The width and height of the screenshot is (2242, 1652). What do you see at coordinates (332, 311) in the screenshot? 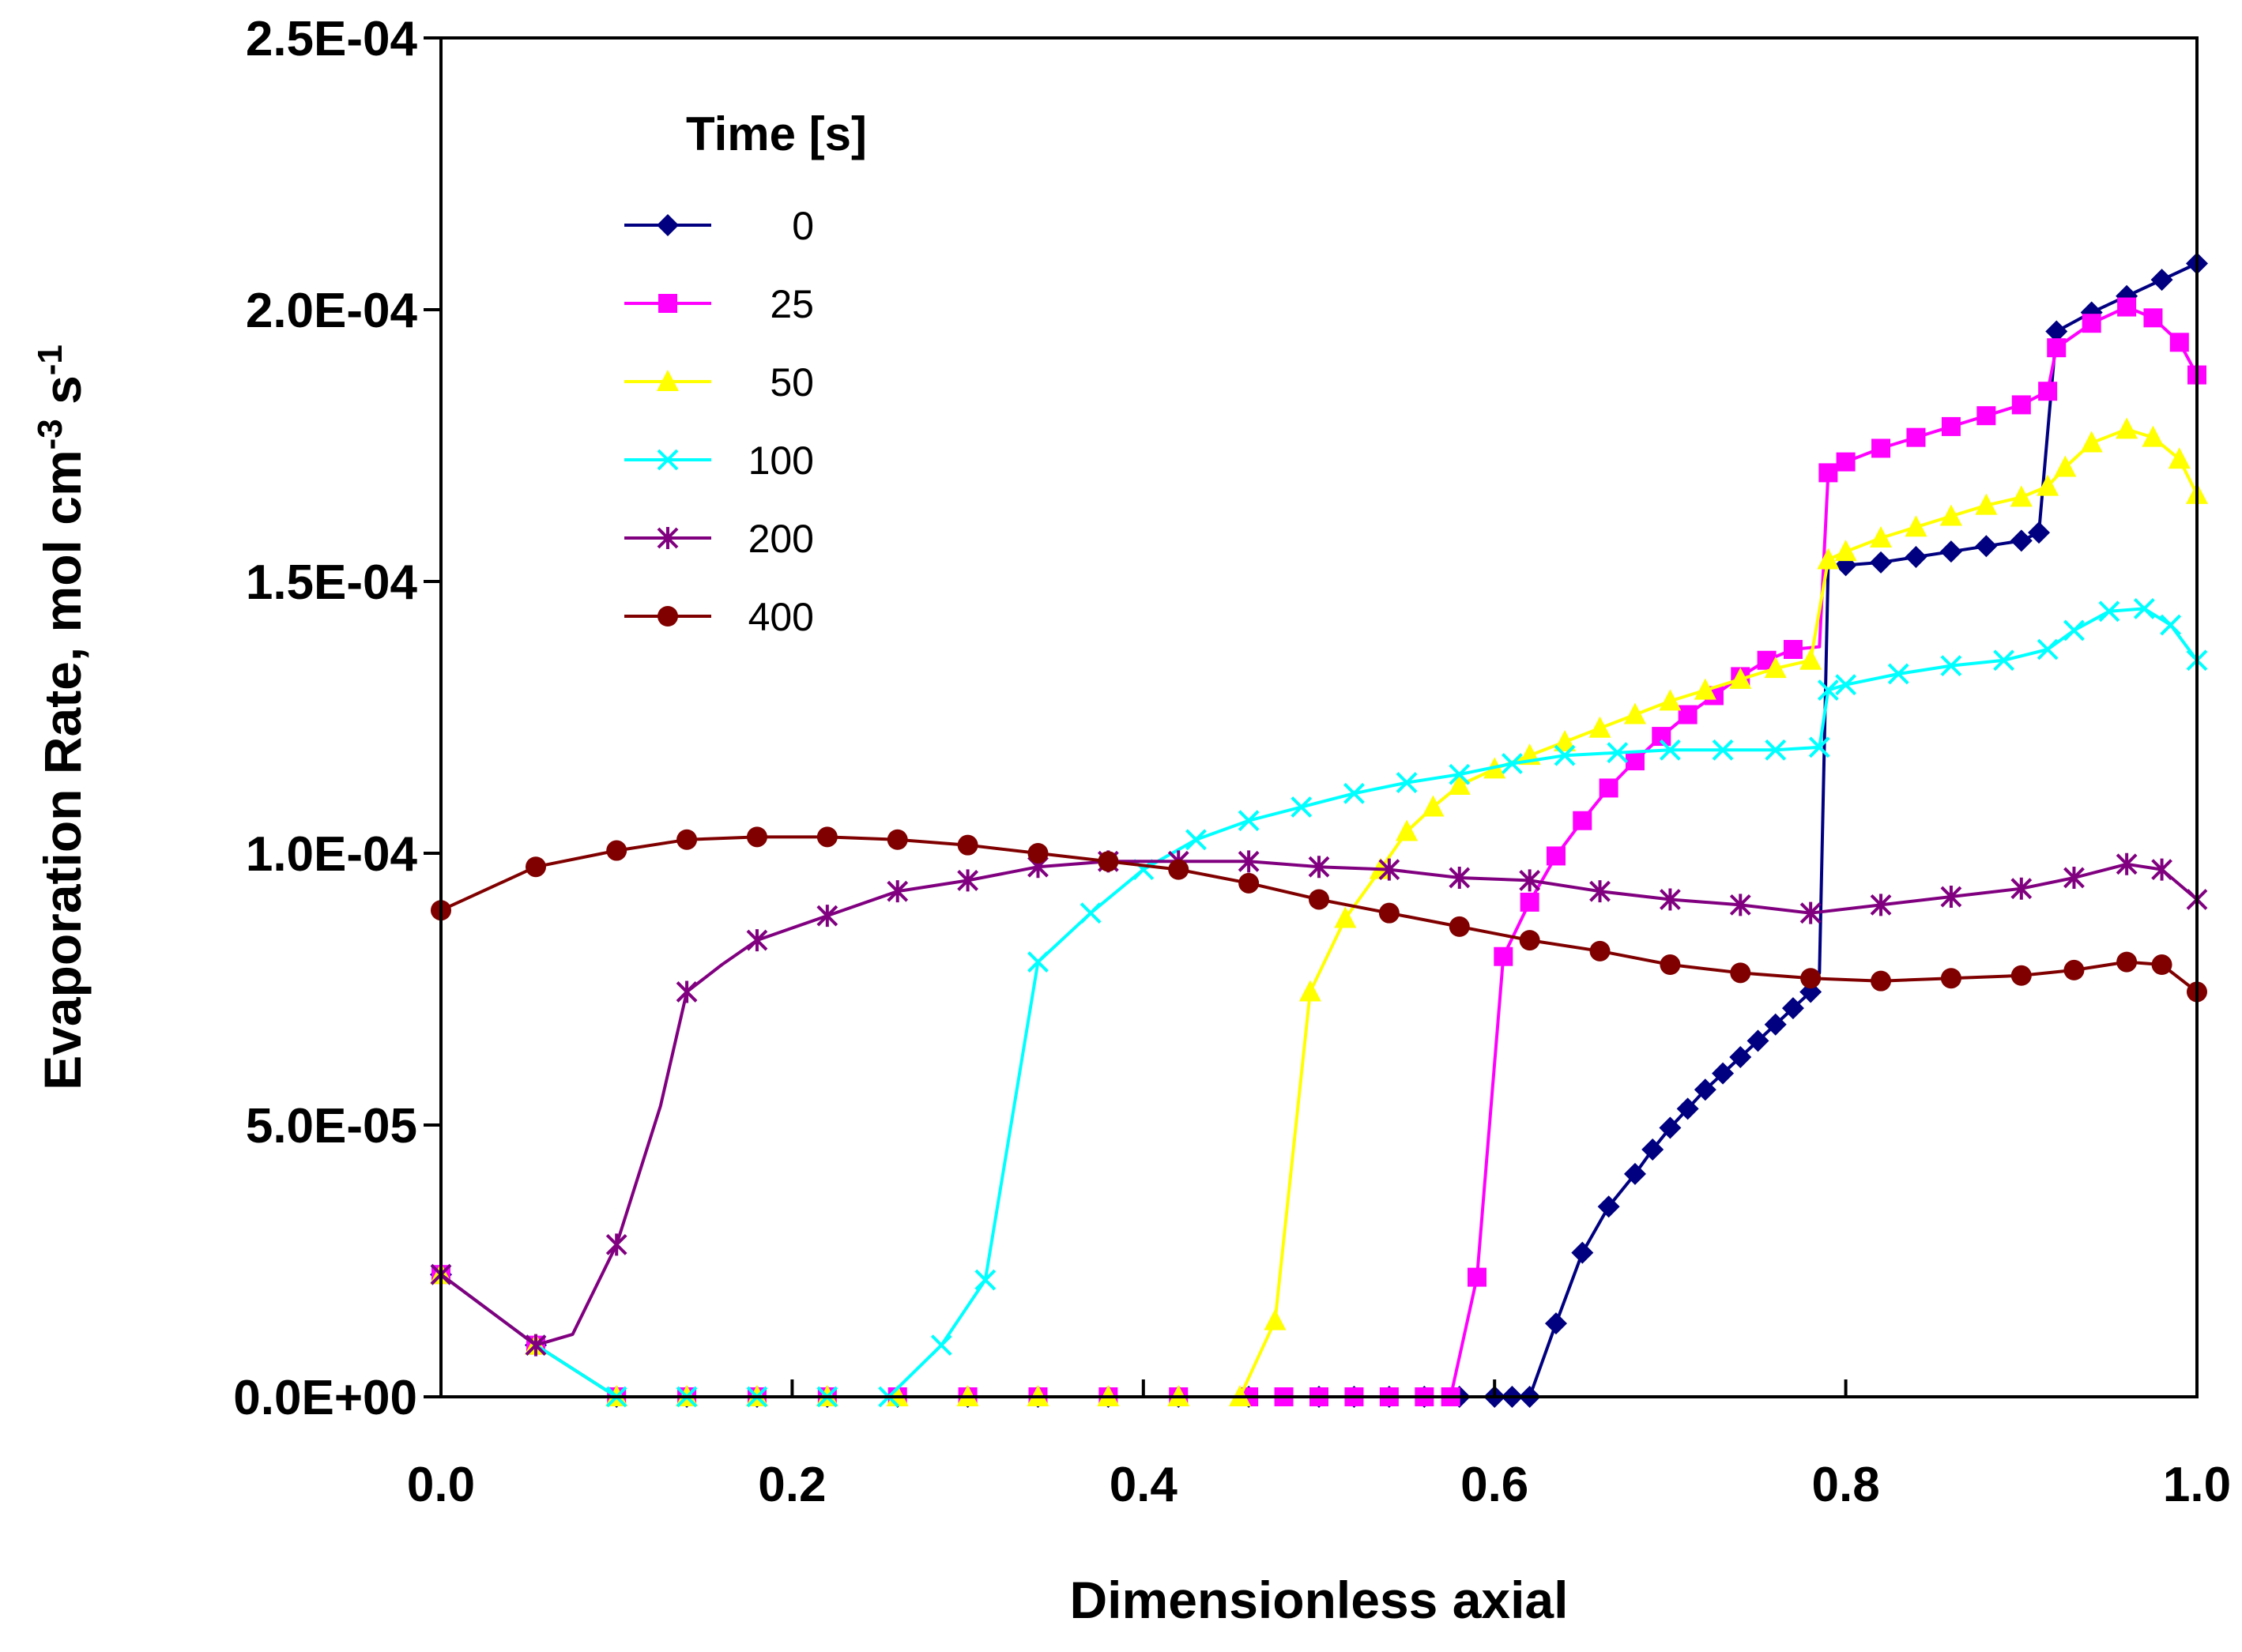
I see `y-tick-label: 2.0E-04` at bounding box center [332, 311].